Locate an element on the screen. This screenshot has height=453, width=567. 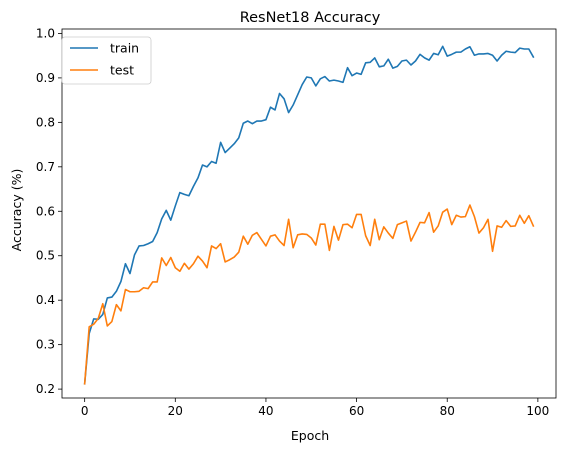
y-tick-label: 0.4 is located at coordinates (45, 300).